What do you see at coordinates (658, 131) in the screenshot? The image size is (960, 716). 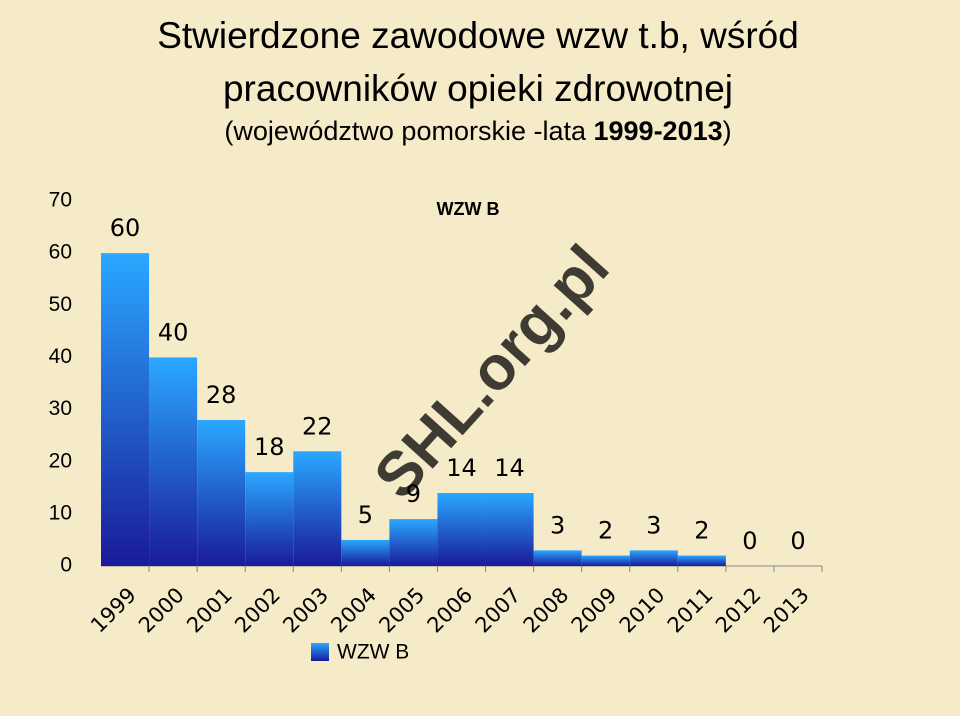 I see `subtitle-part: 1999-2013` at bounding box center [658, 131].